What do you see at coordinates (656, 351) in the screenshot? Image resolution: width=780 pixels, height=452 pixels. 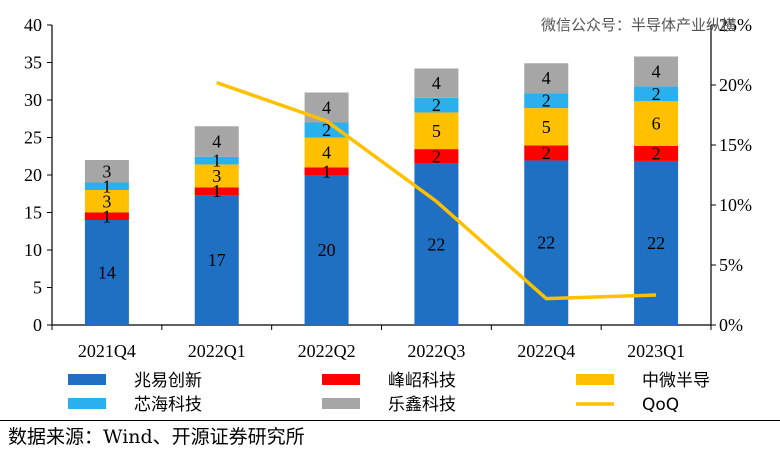 I see `x-tick-label: 2023Q1` at bounding box center [656, 351].